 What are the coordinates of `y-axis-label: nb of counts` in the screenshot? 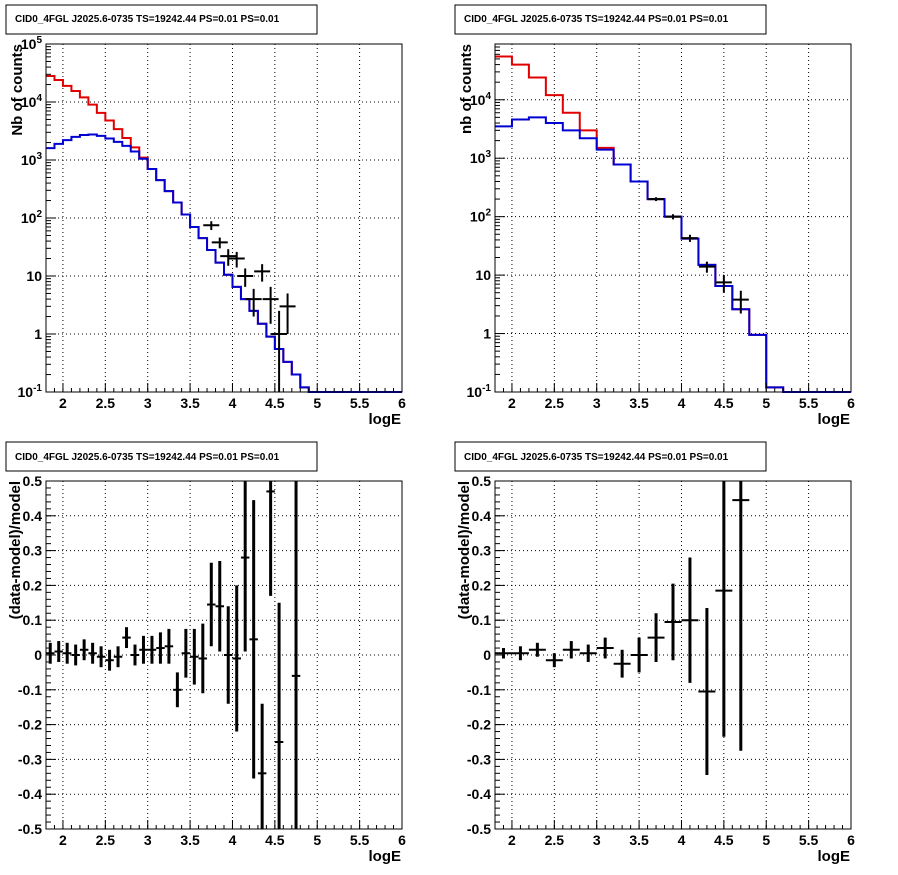 It's located at (466, 89).